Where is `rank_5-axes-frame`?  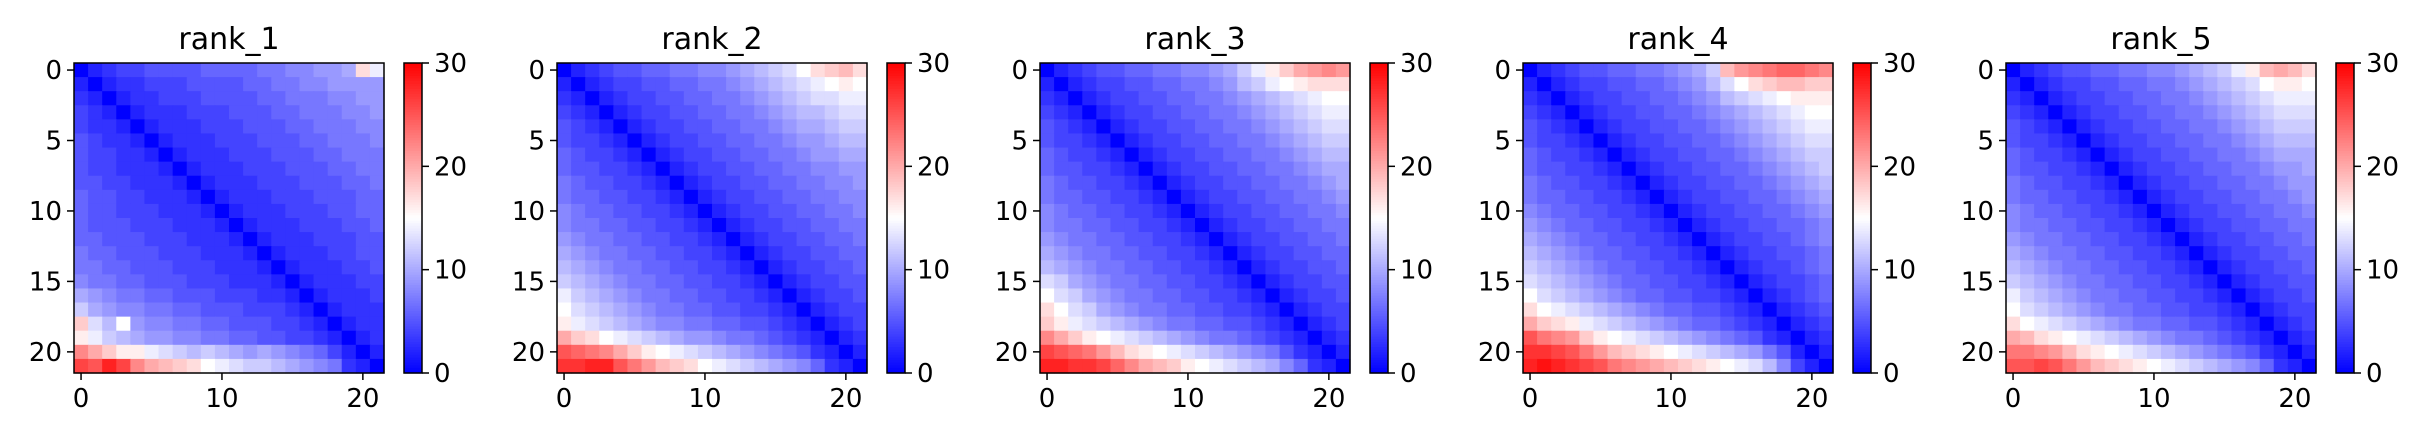 rank_5-axes-frame is located at coordinates (2161, 218).